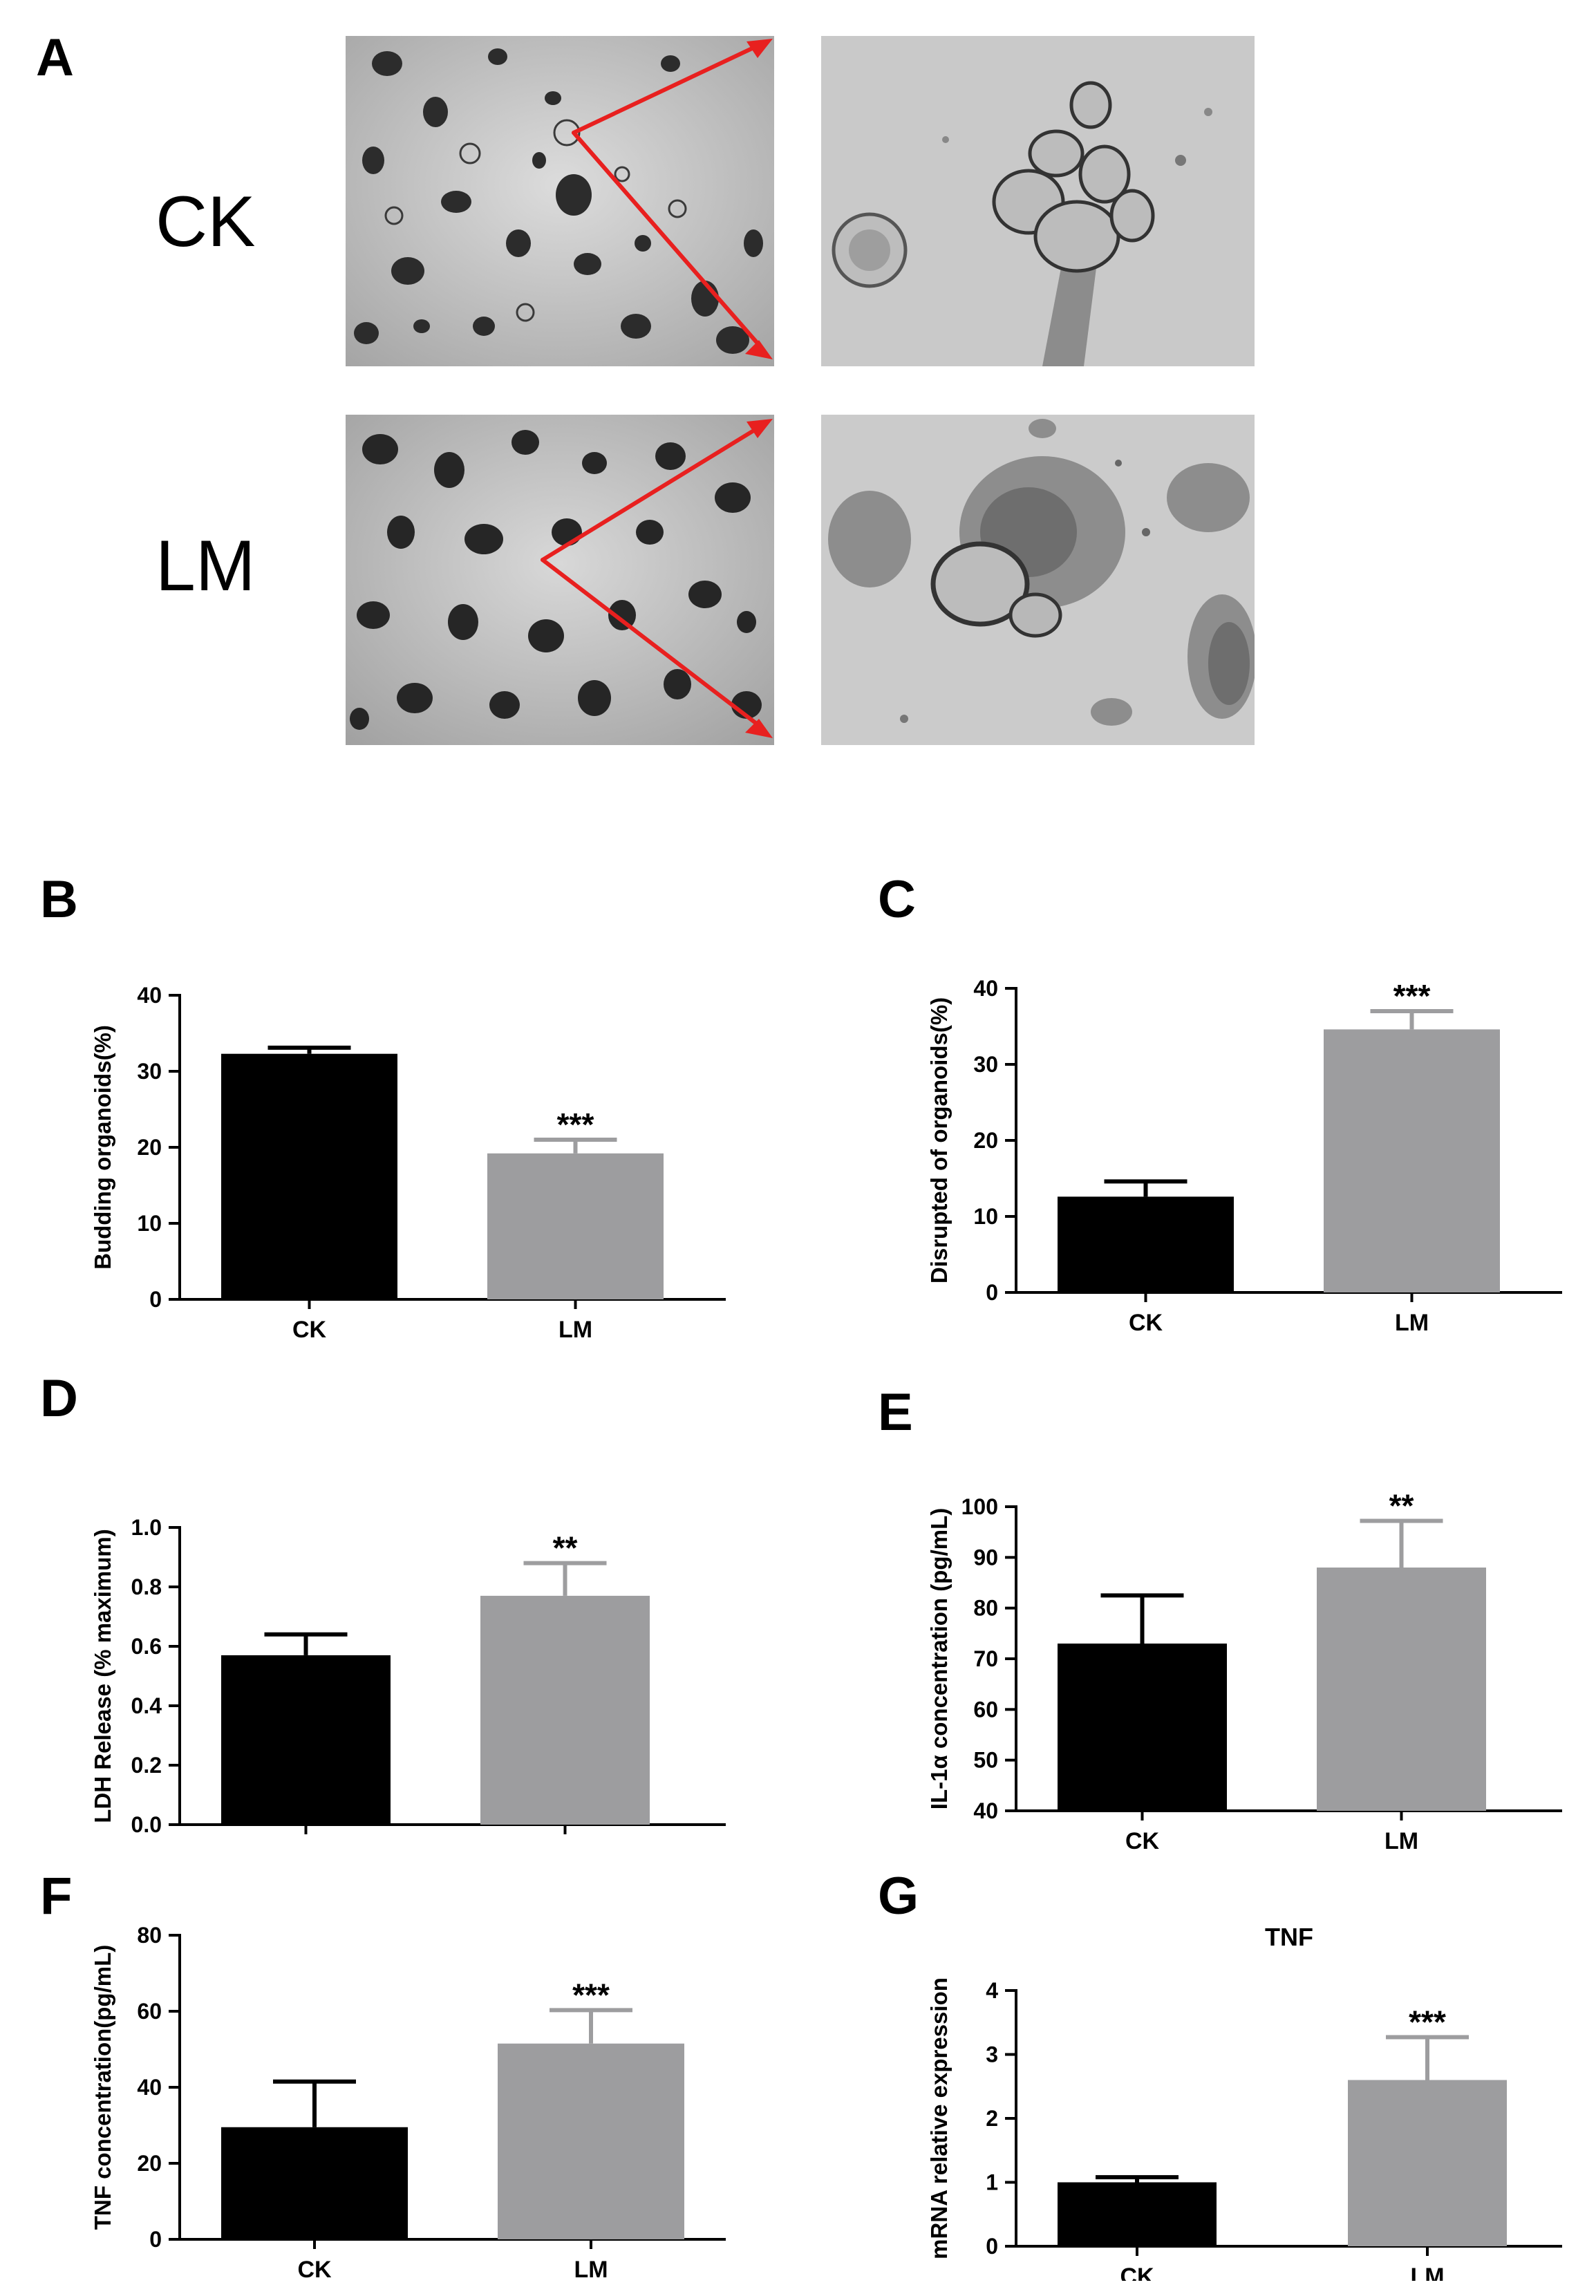 The height and width of the screenshot is (2296, 1596). I want to click on panel-letter-d: D, so click(59, 1399).